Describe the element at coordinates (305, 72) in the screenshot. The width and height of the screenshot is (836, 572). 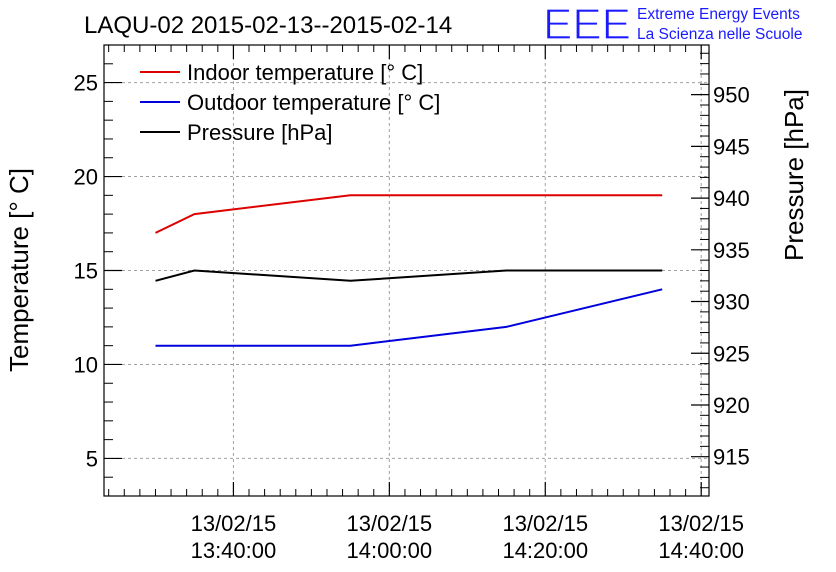
I see `legend-label-0: Indoor temperature [° C]` at that location.